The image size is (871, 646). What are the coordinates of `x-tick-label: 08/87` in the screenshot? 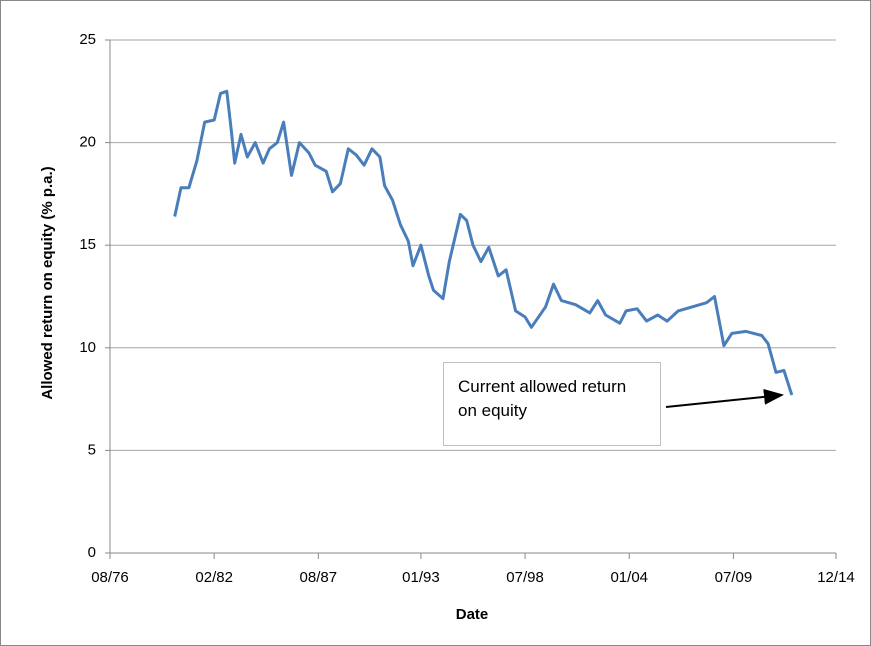 It's located at (319, 577).